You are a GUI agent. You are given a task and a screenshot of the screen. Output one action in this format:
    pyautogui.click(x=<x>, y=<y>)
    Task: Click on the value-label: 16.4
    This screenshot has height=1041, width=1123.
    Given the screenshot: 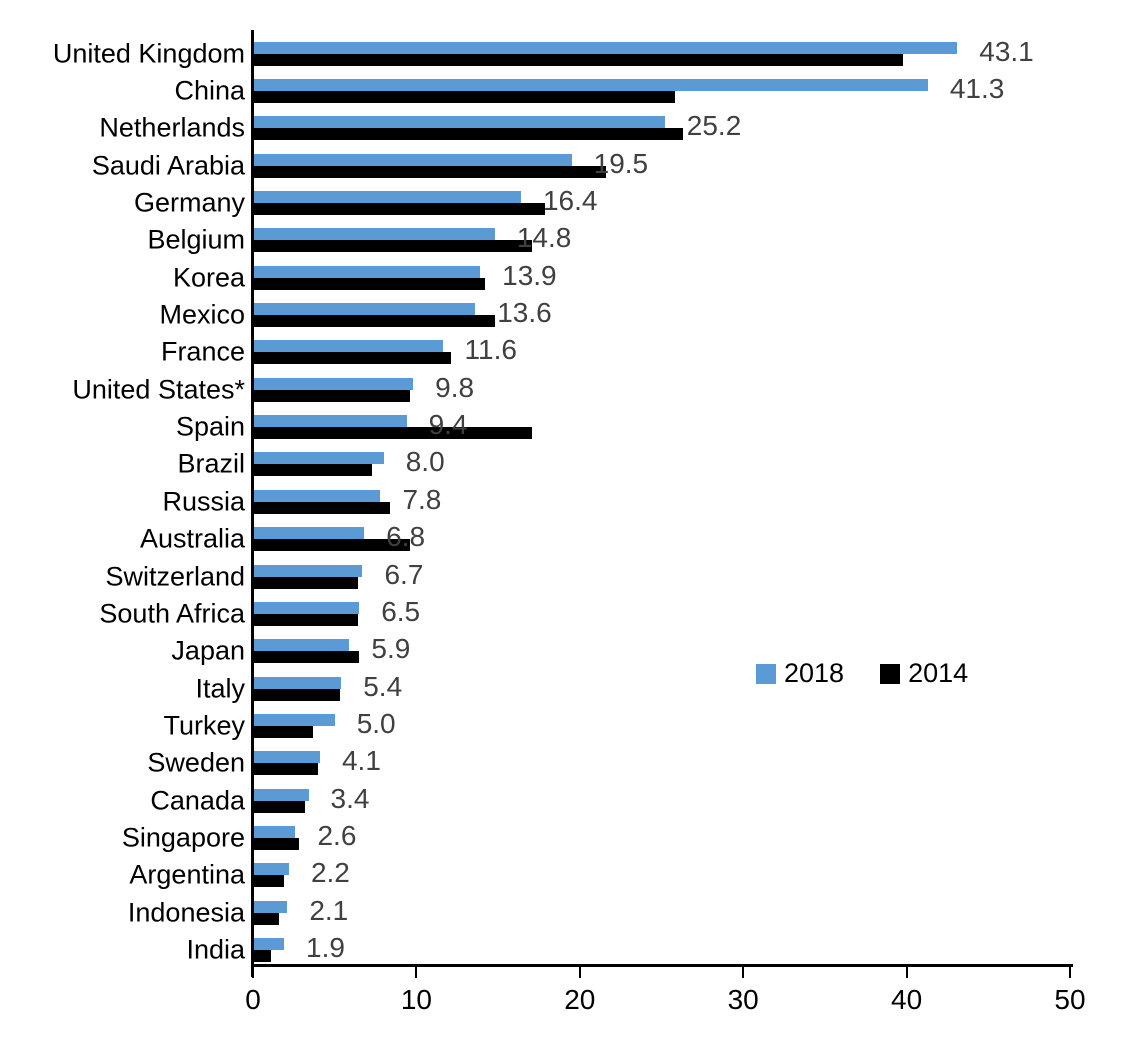 What is the action you would take?
    pyautogui.click(x=570, y=200)
    